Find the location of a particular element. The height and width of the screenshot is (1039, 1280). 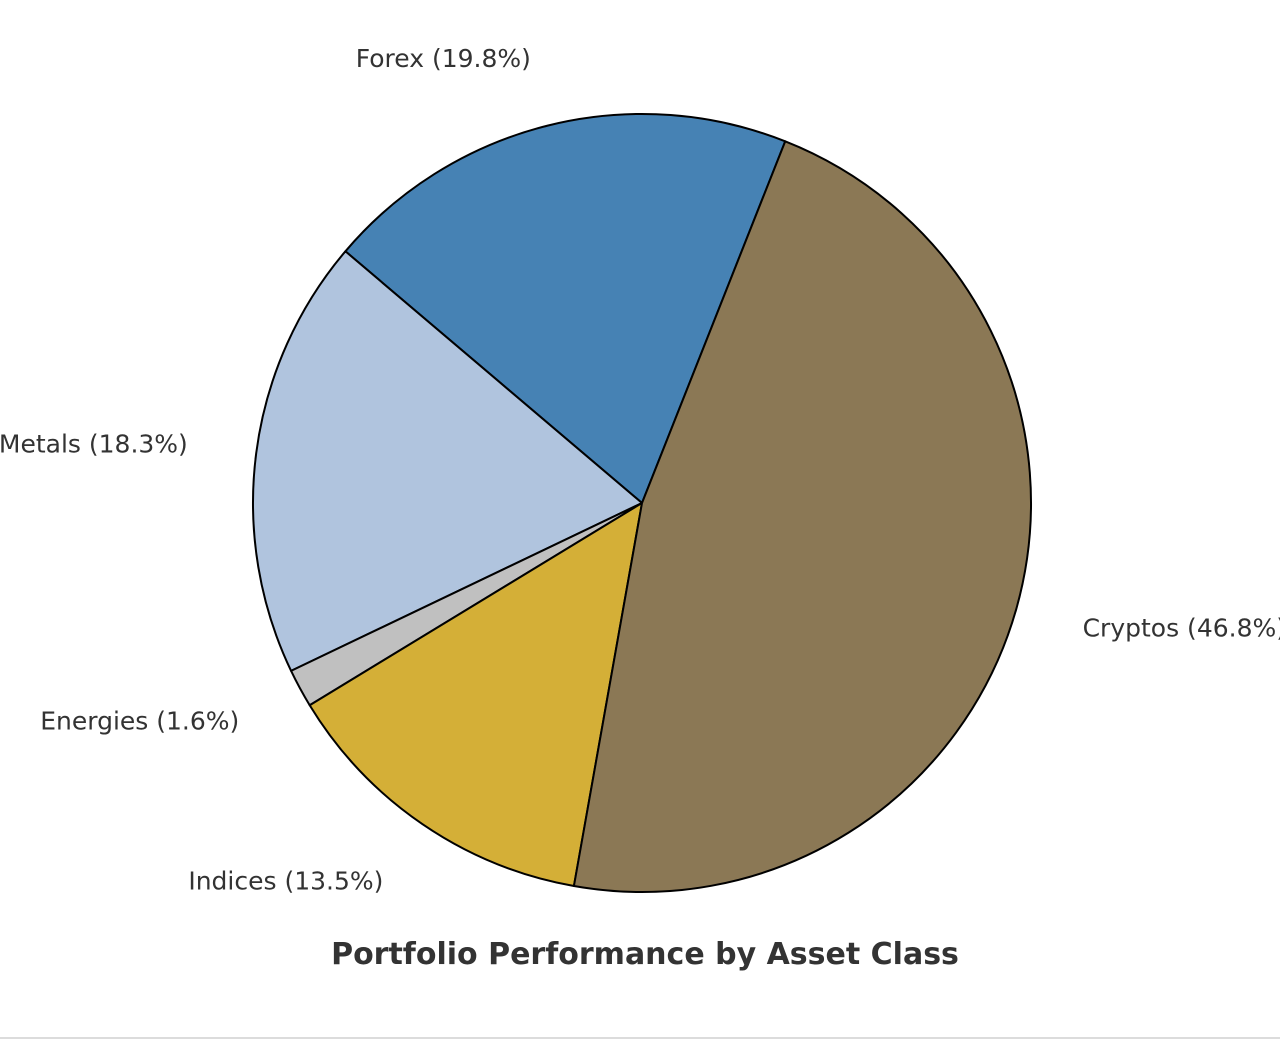

pie-slice-forex is located at coordinates (565, 308).